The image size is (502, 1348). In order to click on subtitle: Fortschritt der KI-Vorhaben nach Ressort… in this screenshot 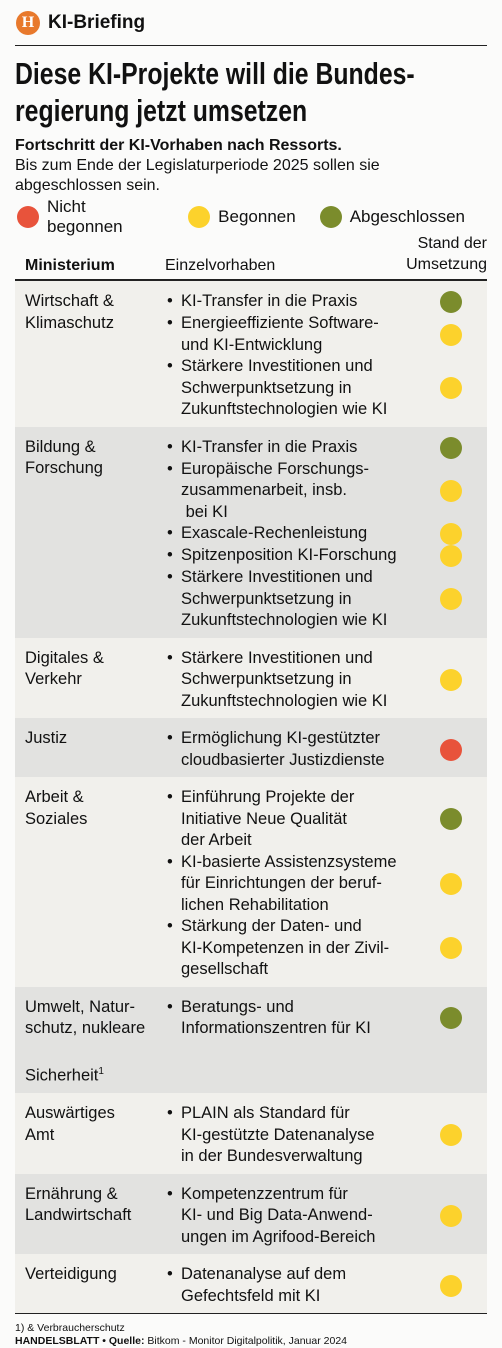, I will do `click(178, 145)`.